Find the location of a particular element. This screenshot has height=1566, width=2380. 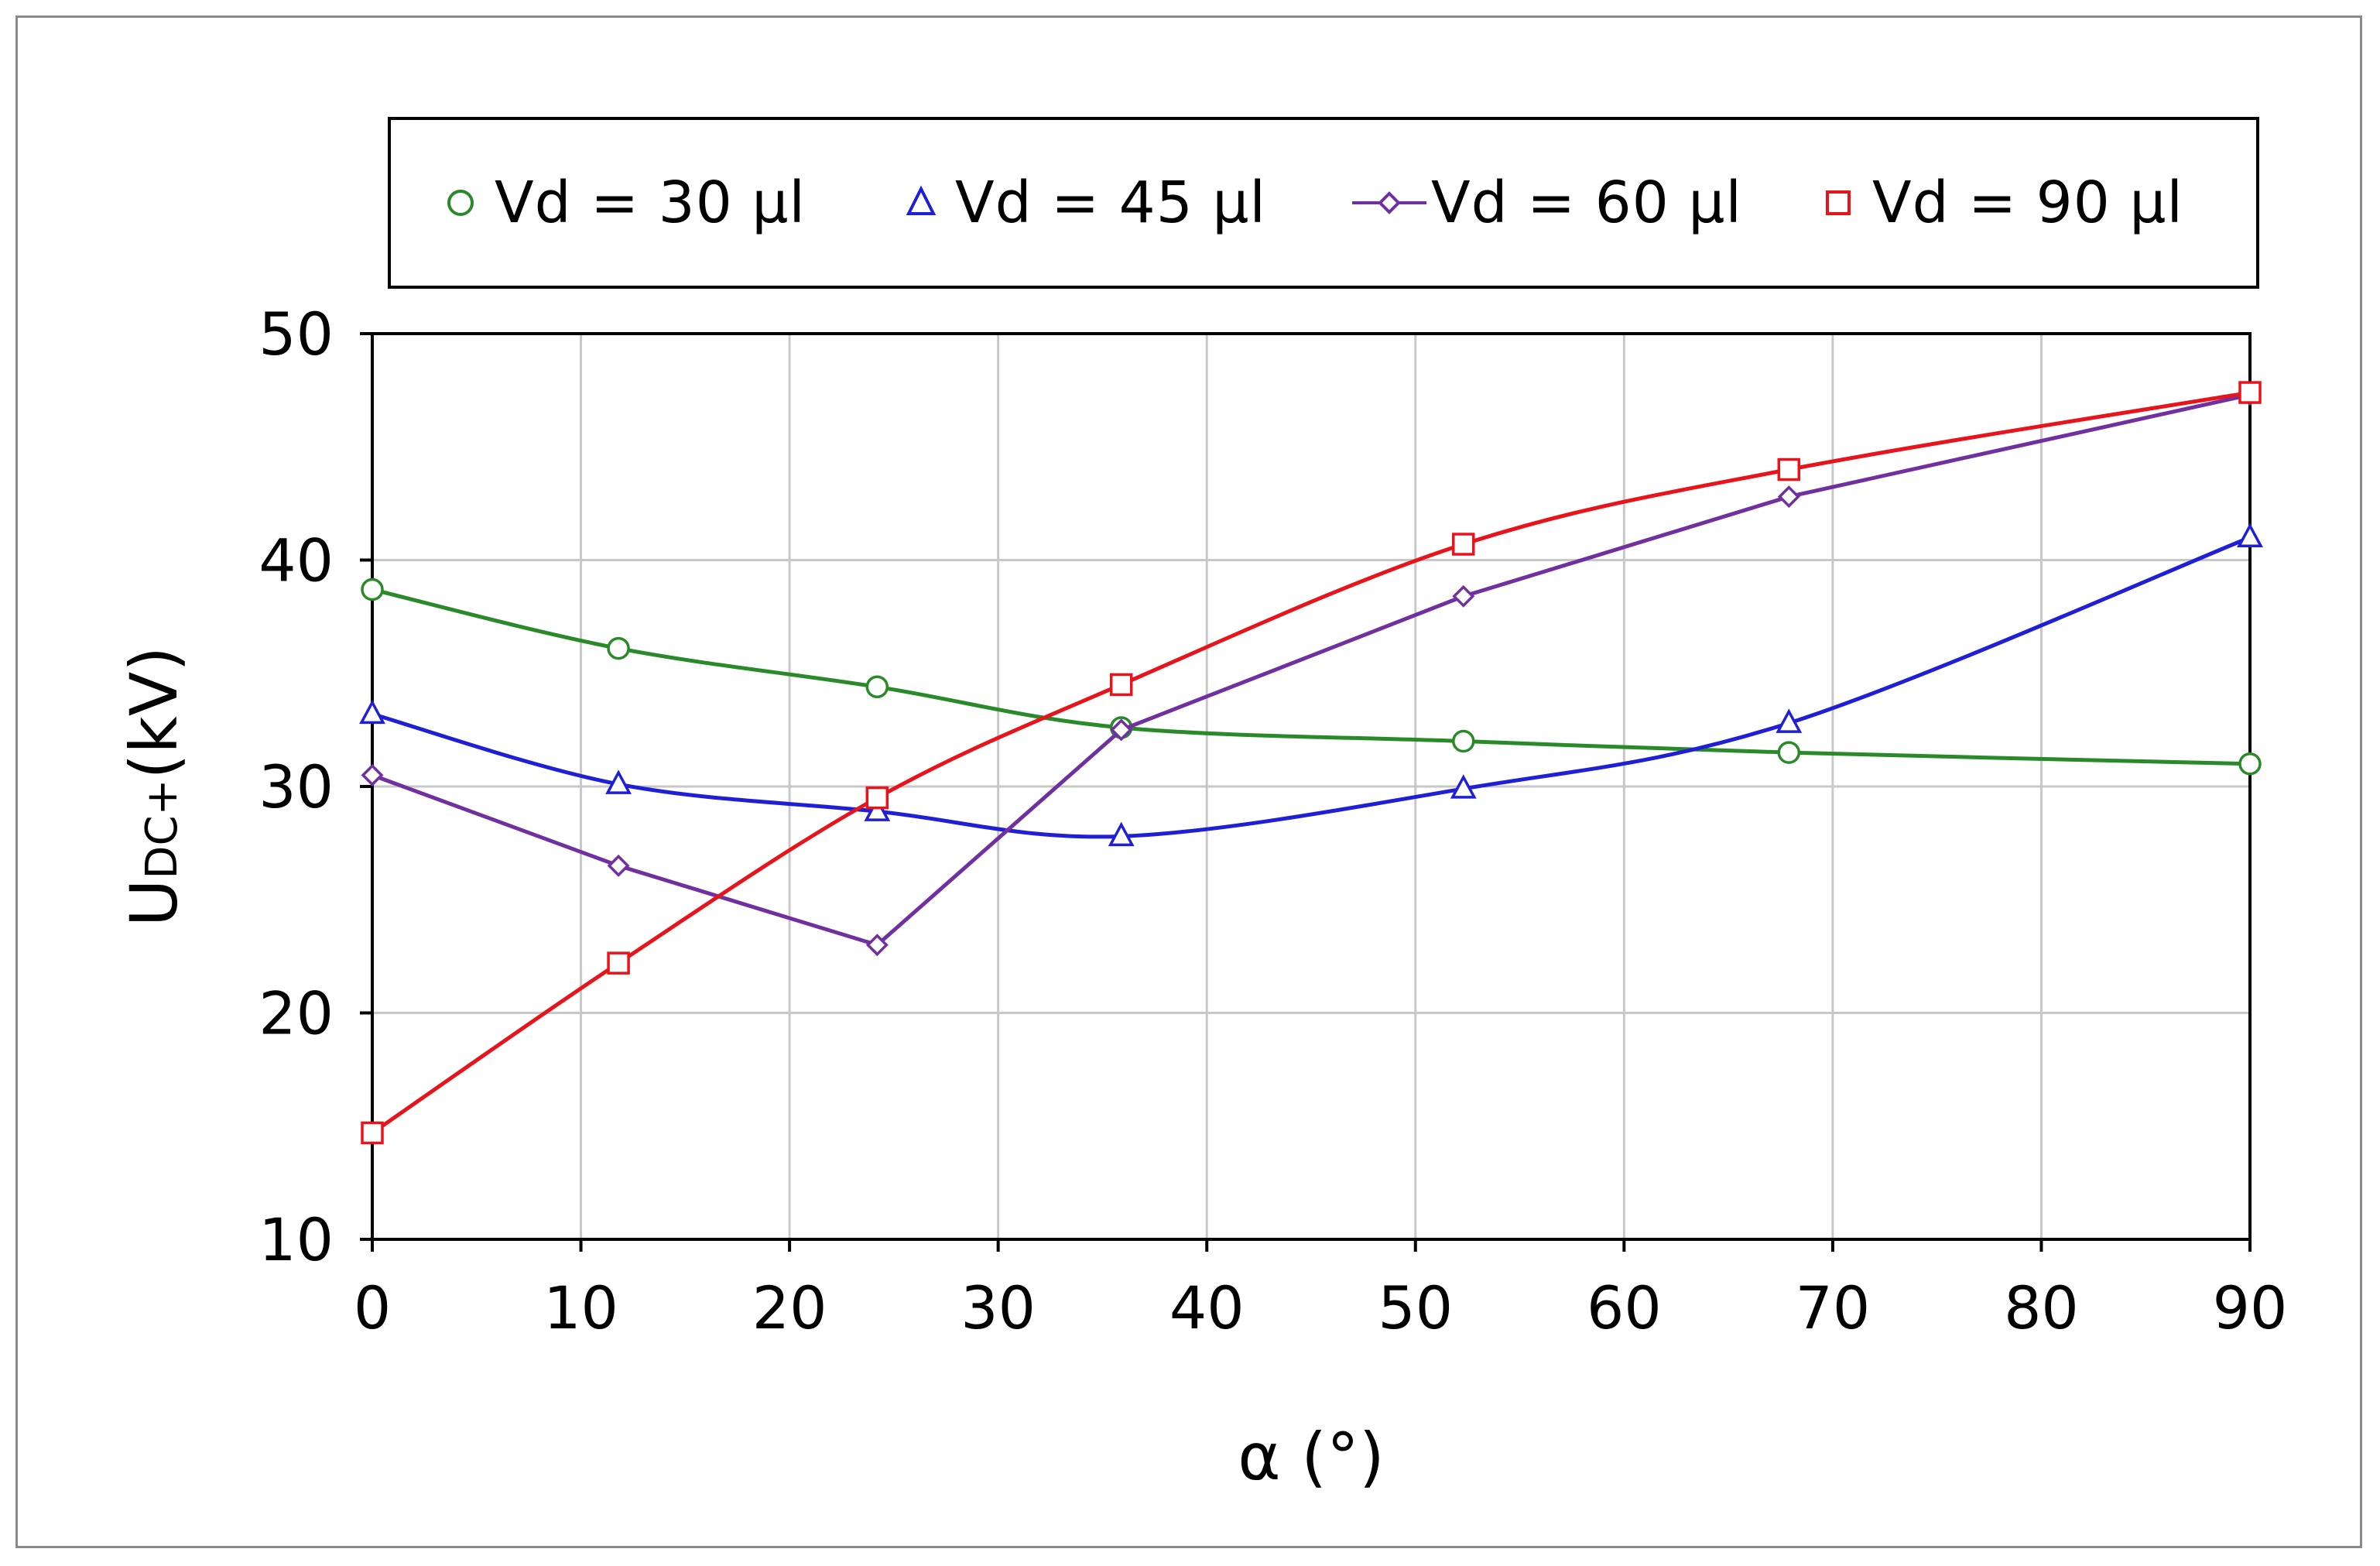

y-tick-label: 10 is located at coordinates (296, 1239).